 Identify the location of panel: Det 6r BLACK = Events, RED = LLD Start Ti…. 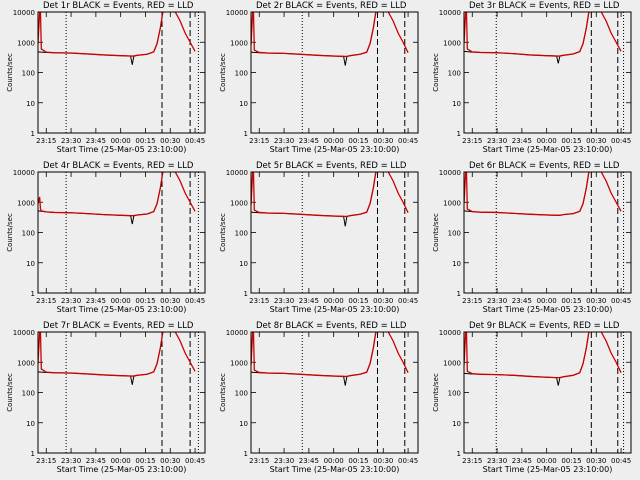
(532, 237).